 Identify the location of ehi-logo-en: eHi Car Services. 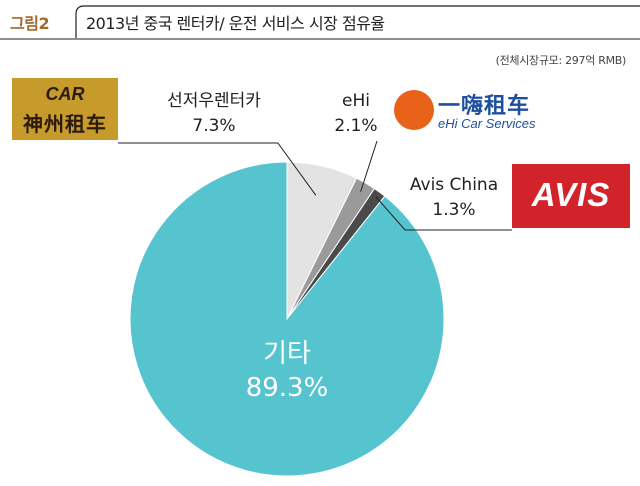
(487, 123).